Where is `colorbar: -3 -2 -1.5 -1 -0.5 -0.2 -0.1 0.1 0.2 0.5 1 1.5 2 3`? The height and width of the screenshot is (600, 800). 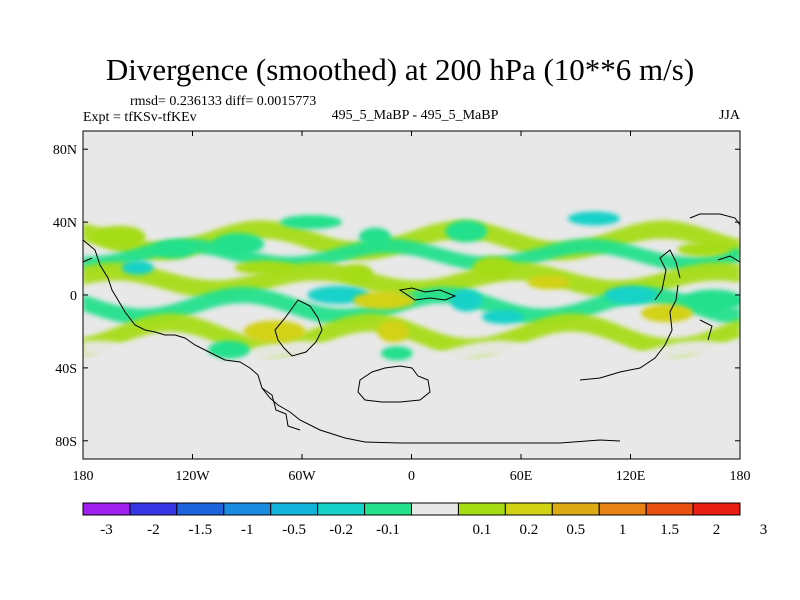
colorbar: -3 -2 -1.5 -1 -0.5 -0.2 -0.1 0.1 0.2 0.5 1 1.5 2 3 is located at coordinates (425, 520).